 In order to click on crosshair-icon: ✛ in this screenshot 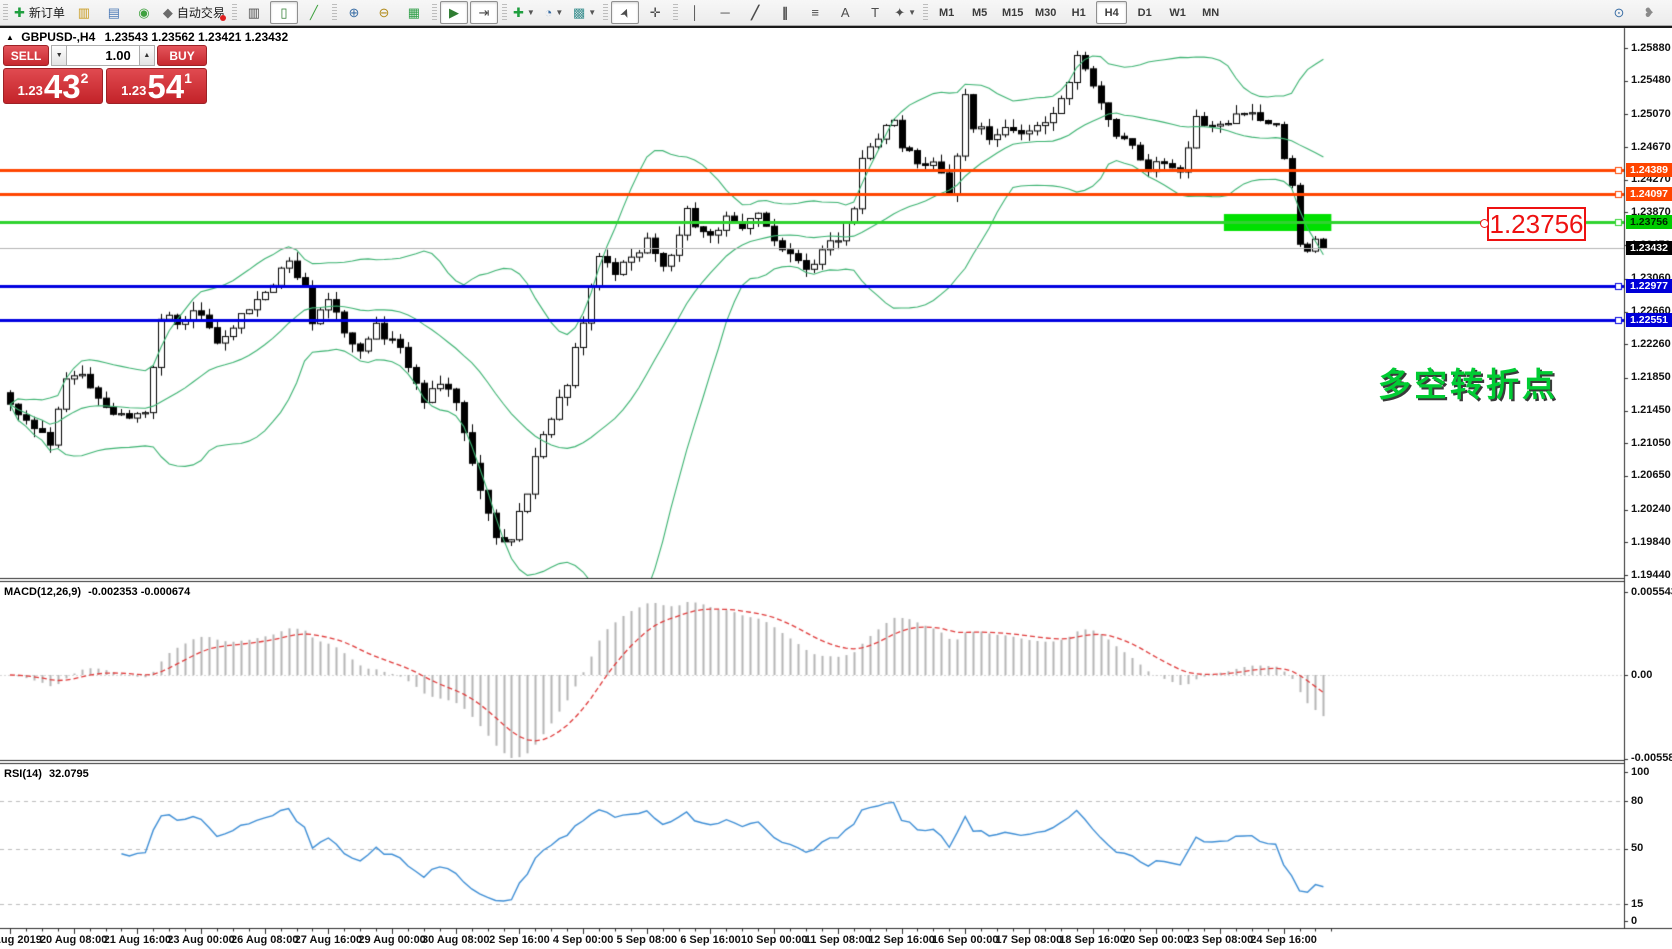, I will do `click(655, 12)`.